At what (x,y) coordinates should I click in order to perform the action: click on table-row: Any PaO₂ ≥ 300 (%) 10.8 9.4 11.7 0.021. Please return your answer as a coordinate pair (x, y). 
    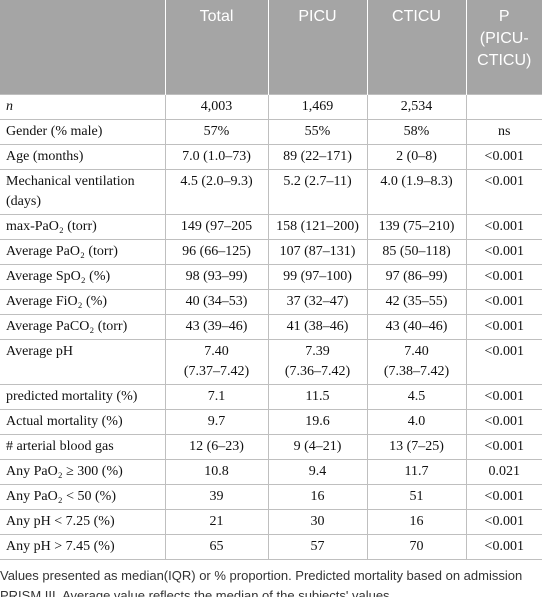
    Looking at the image, I should click on (271, 472).